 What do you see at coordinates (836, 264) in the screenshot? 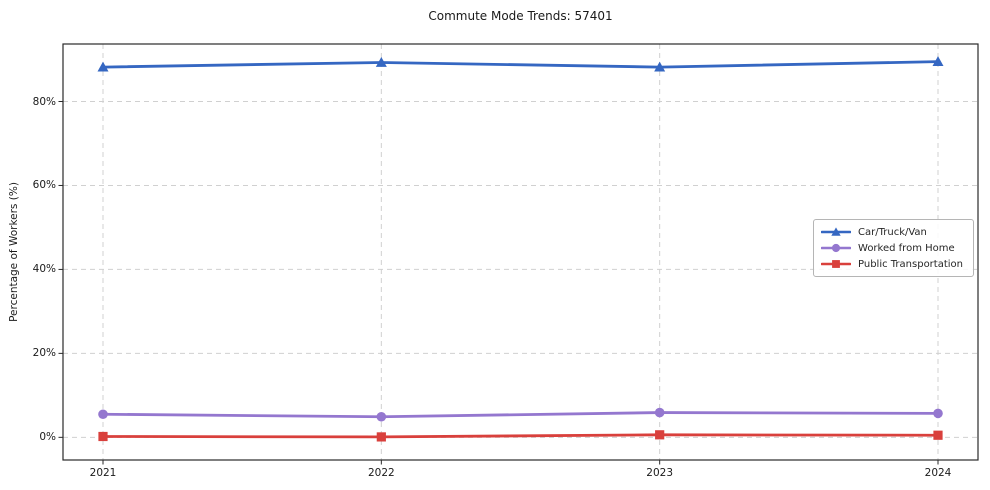
I see `legend-key-square-line-icon` at bounding box center [836, 264].